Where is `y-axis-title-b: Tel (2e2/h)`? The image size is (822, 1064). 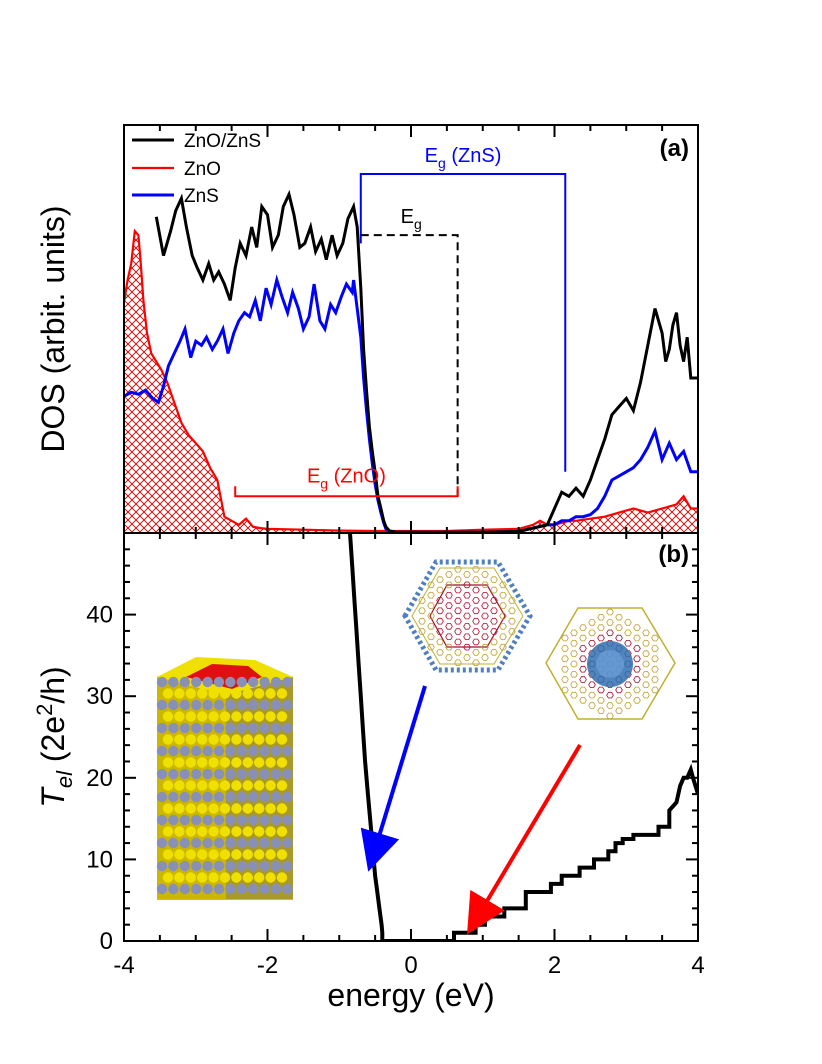 y-axis-title-b: Tel (2e2/h) is located at coordinates (54, 736).